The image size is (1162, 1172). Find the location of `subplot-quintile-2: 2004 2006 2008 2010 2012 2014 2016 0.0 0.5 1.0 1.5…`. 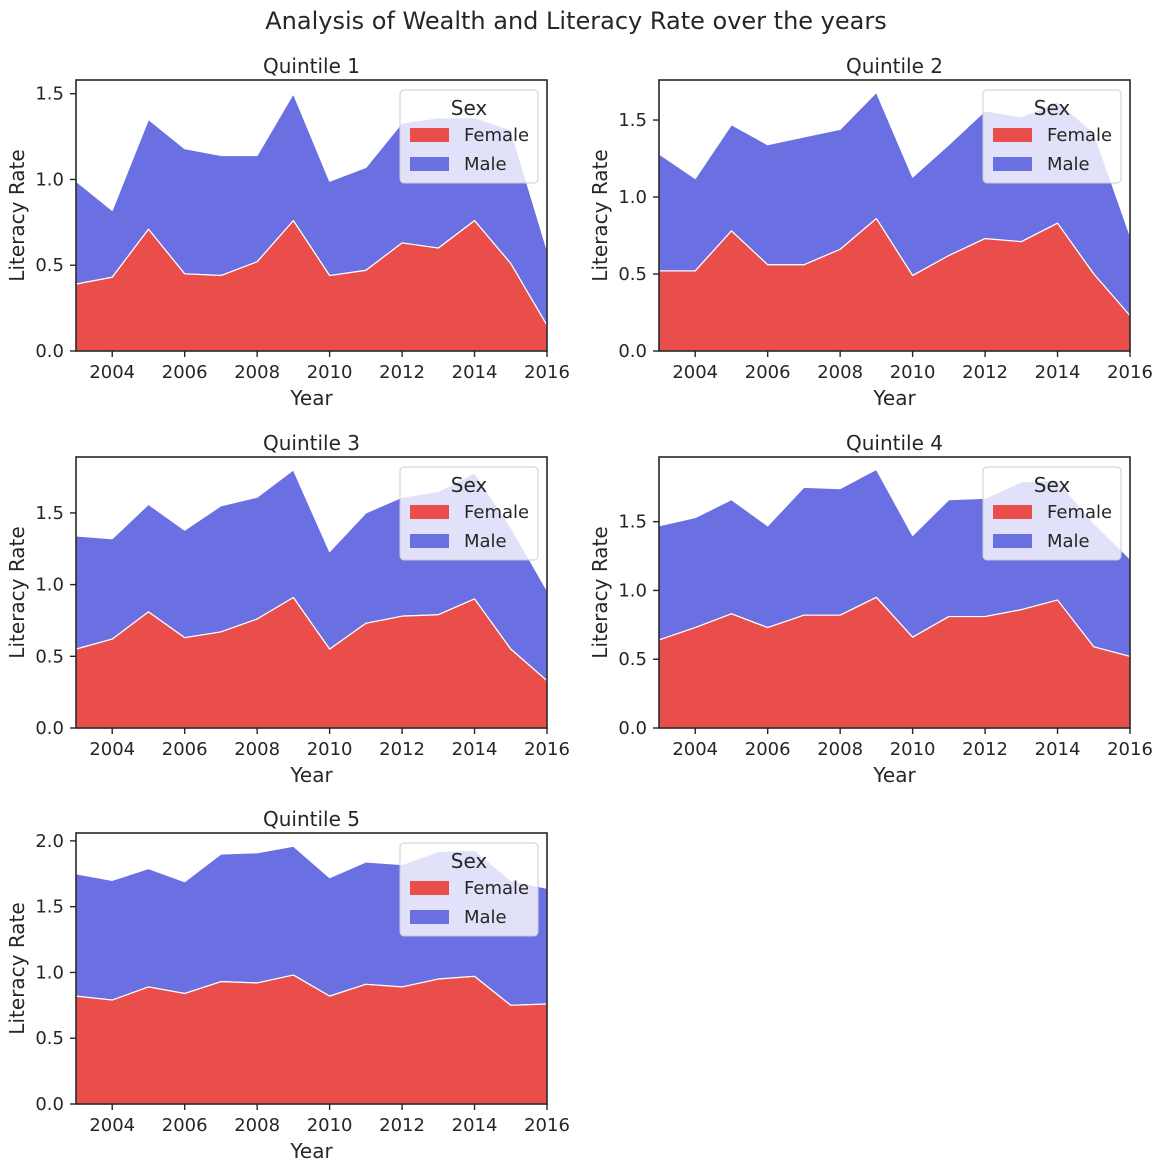

subplot-quintile-2: 2004 2006 2008 2010 2012 2014 2016 0.0 0.5 1.0 1.5… is located at coordinates (870, 232).